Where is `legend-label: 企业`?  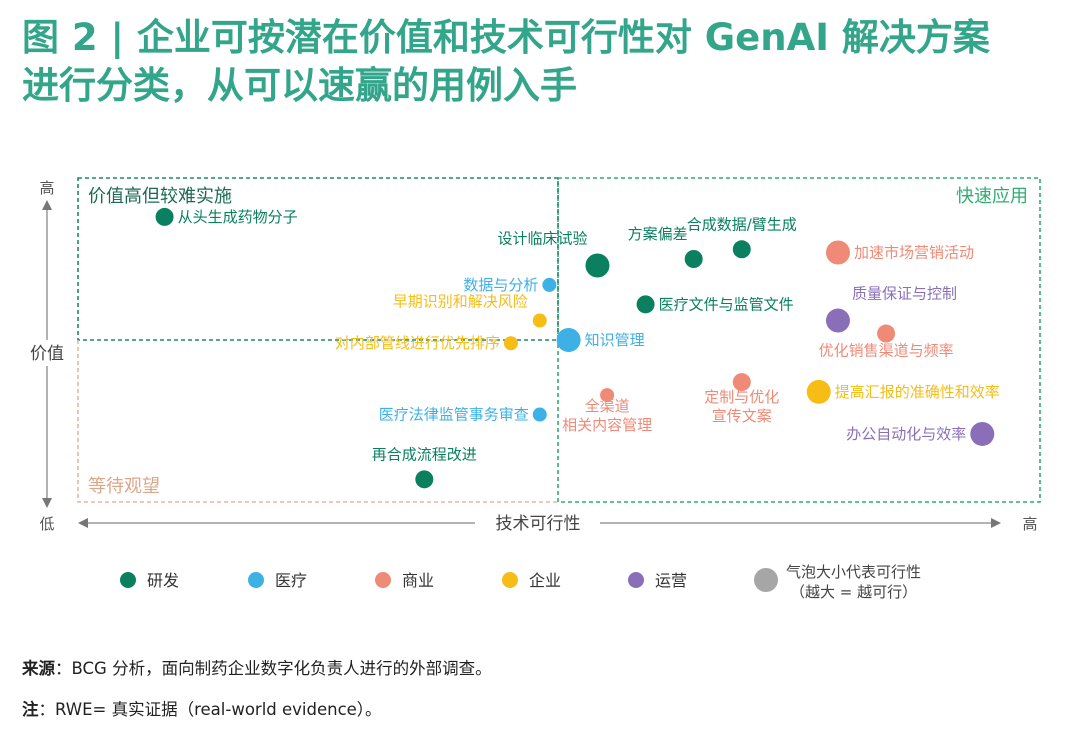
legend-label: 企业 is located at coordinates (545, 580).